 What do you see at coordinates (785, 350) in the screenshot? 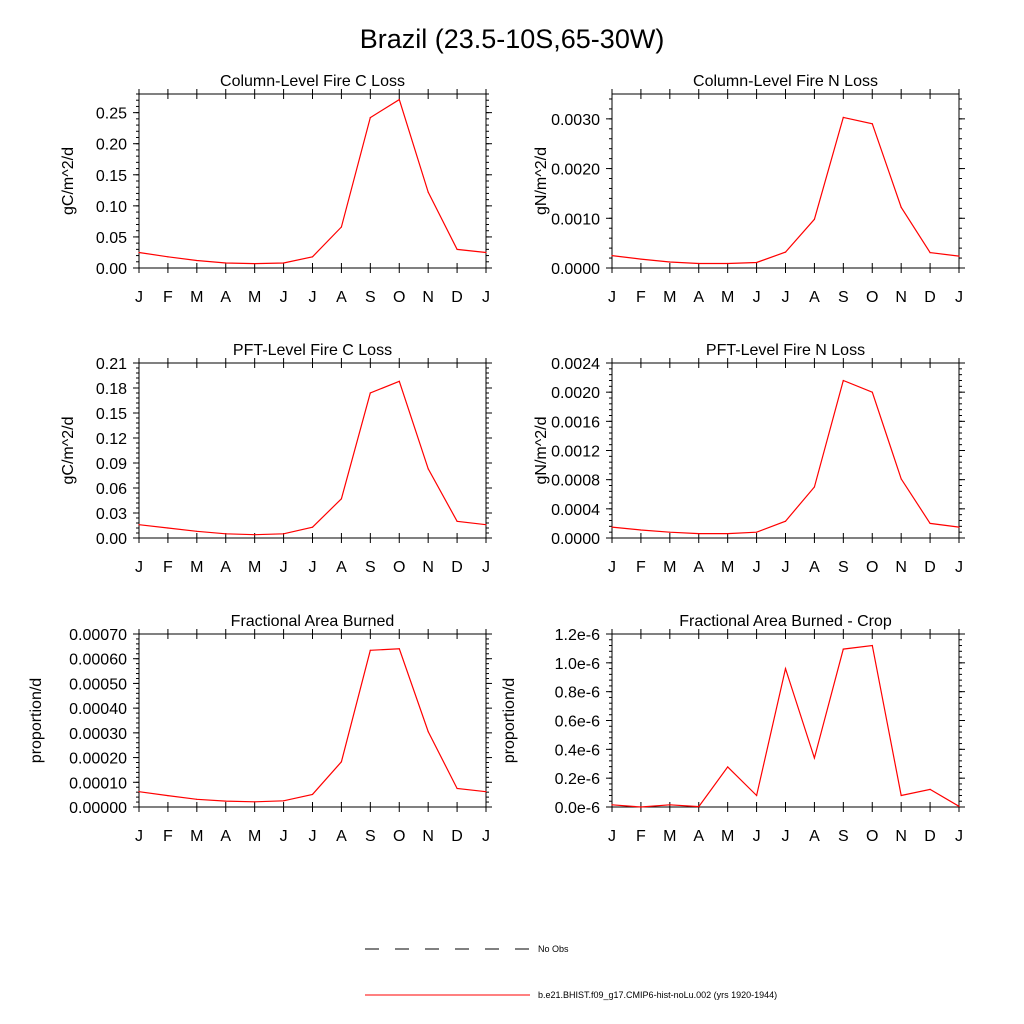
I see `panel-title: PFT-Level Fire N Loss` at bounding box center [785, 350].